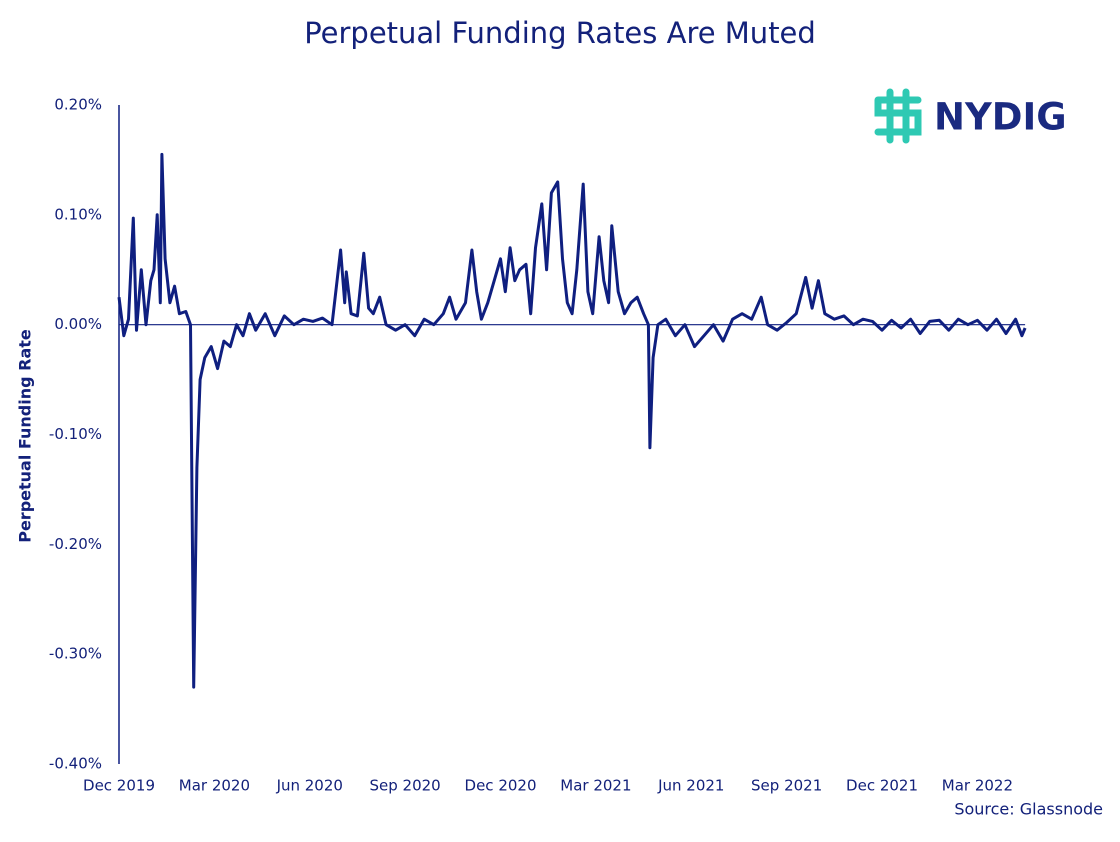 The width and height of the screenshot is (1120, 842). What do you see at coordinates (78, 214) in the screenshot?
I see `y-tick-label: 0.10%` at bounding box center [78, 214].